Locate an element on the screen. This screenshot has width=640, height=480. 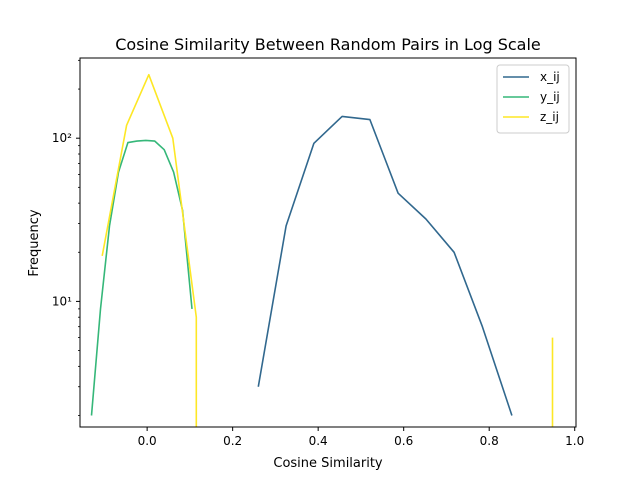
legend-box is located at coordinates (533, 99).